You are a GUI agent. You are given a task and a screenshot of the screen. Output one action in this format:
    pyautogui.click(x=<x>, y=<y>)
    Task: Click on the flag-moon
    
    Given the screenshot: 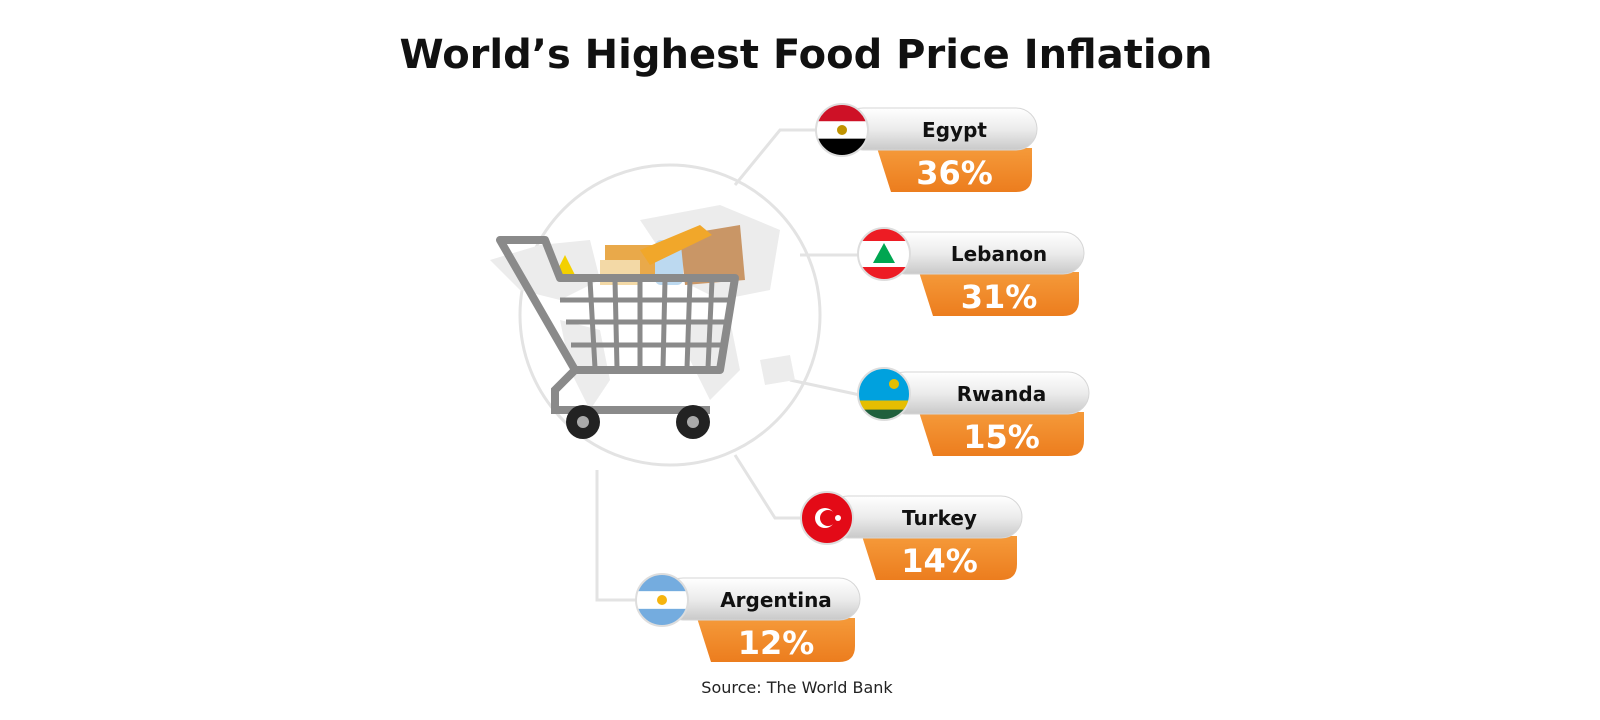 What is the action you would take?
    pyautogui.click(x=828, y=518)
    